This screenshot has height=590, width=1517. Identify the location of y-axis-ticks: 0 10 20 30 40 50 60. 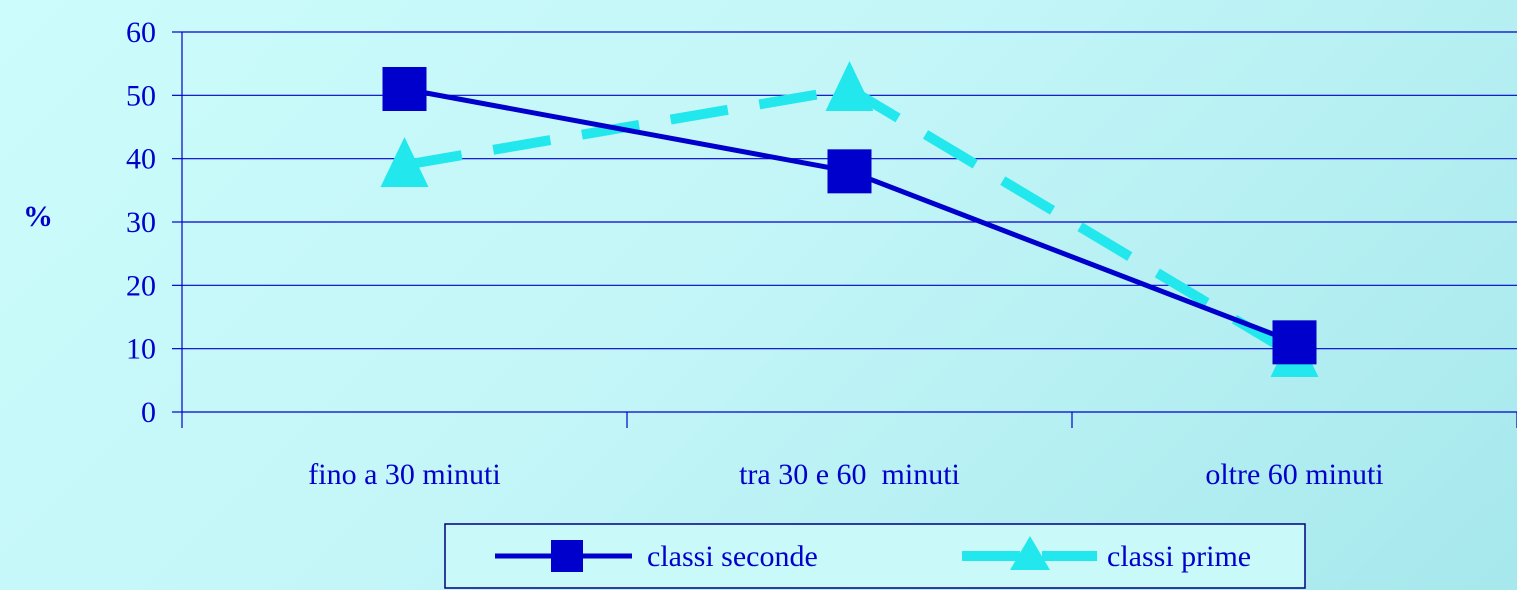
(154, 222).